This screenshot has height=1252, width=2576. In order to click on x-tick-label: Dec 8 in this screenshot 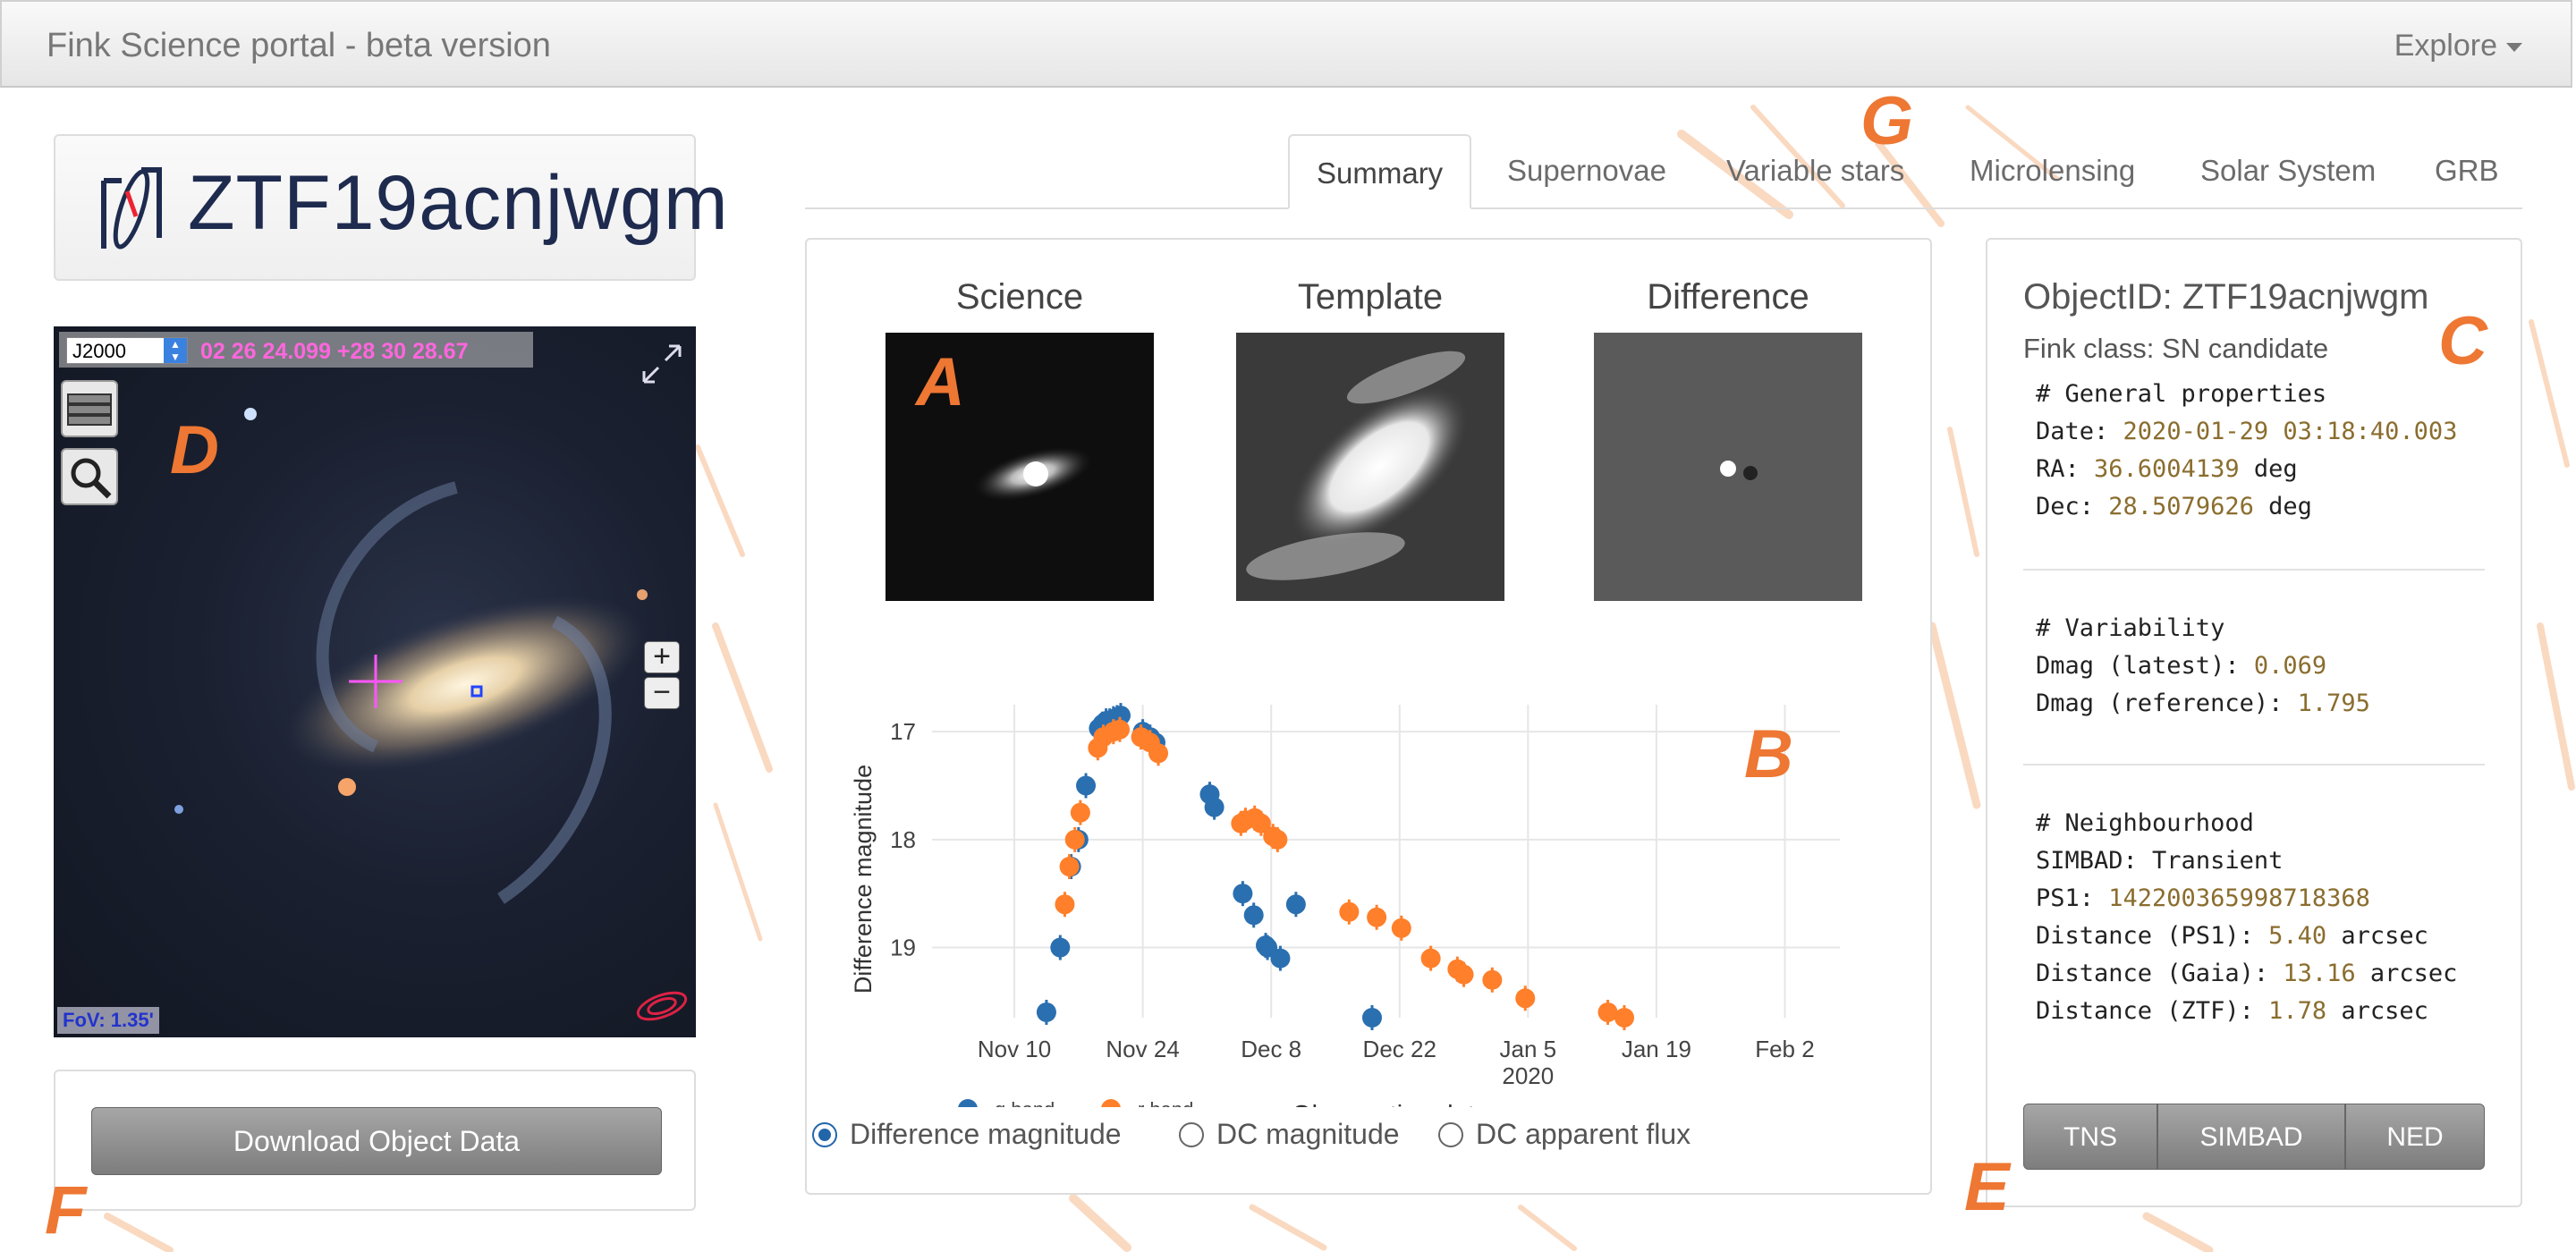, I will do `click(1271, 1049)`.